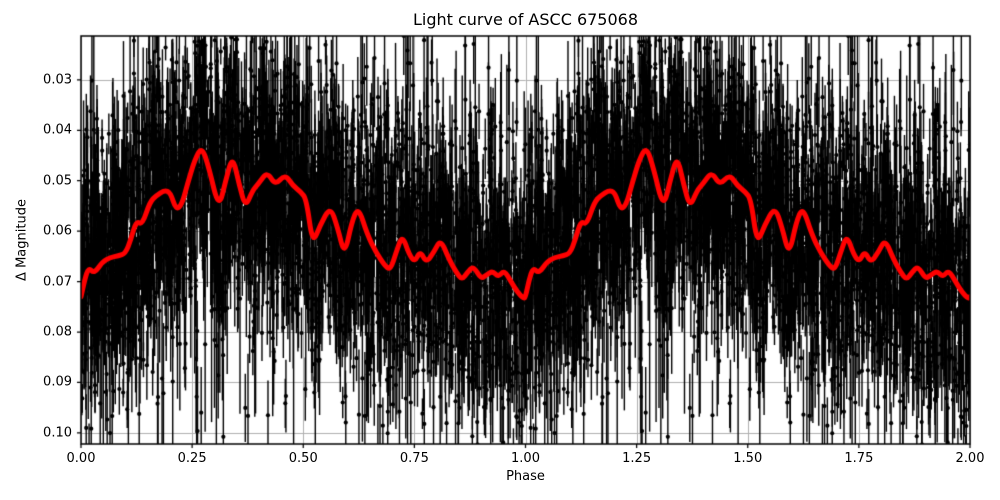 The width and height of the screenshot is (1000, 500). I want to click on chart-title: Light curve of ASCC 675068, so click(525, 19).